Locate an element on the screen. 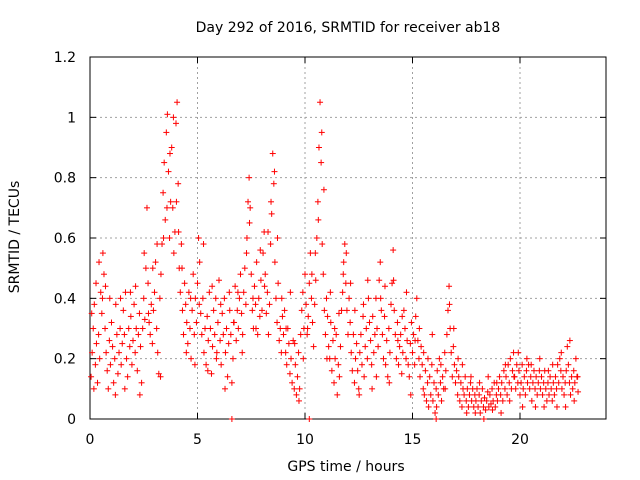 Image resolution: width=640 pixels, height=480 pixels. y-tick-label: 0.2 is located at coordinates (65, 360).